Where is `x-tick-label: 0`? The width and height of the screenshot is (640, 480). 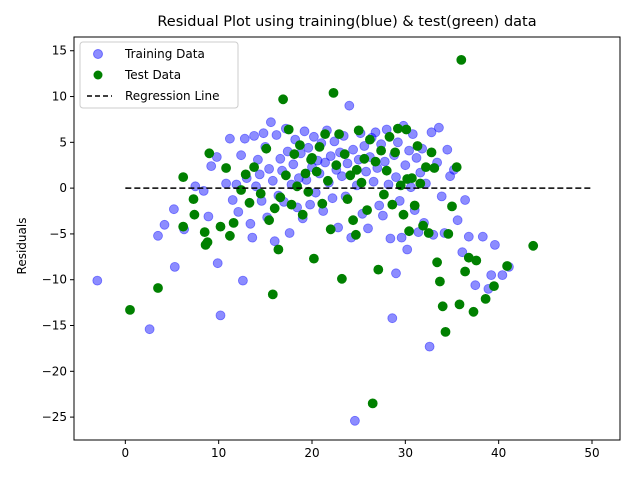
x-tick-label: 0 is located at coordinates (126, 453).